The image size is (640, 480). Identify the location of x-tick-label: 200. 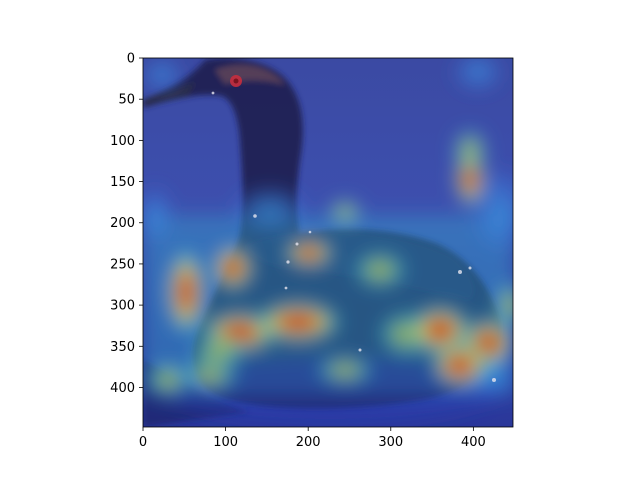
(308, 442).